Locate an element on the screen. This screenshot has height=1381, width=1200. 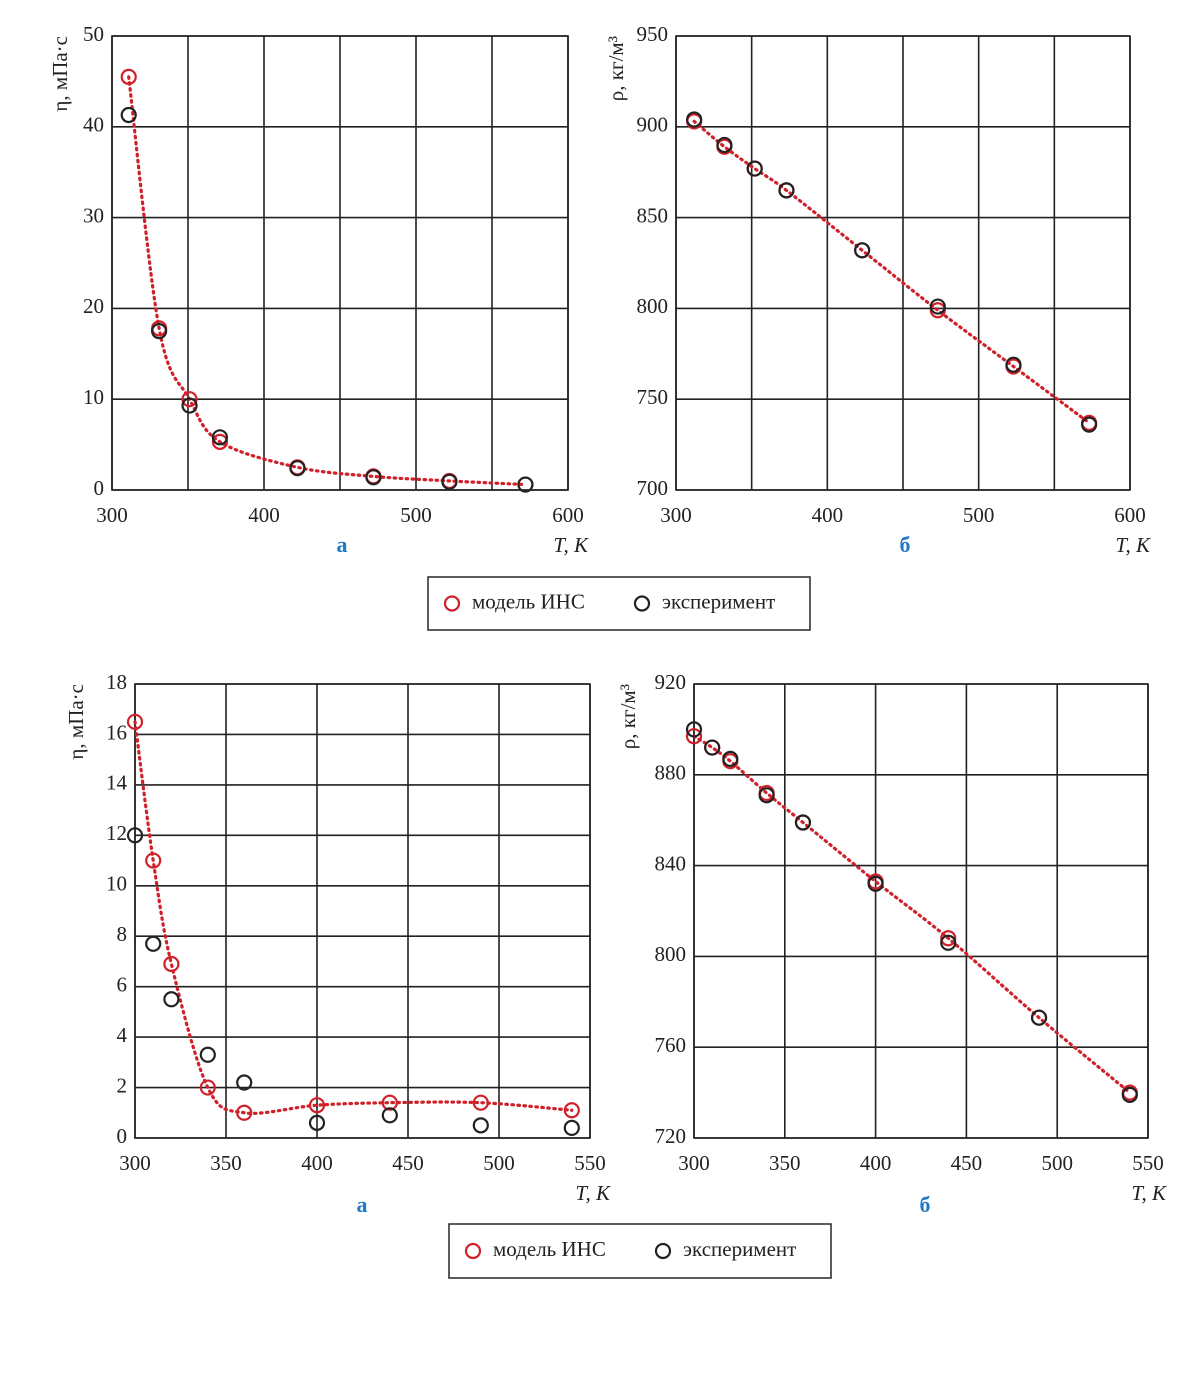
y-tick-label: 760 is located at coordinates (671, 1045).